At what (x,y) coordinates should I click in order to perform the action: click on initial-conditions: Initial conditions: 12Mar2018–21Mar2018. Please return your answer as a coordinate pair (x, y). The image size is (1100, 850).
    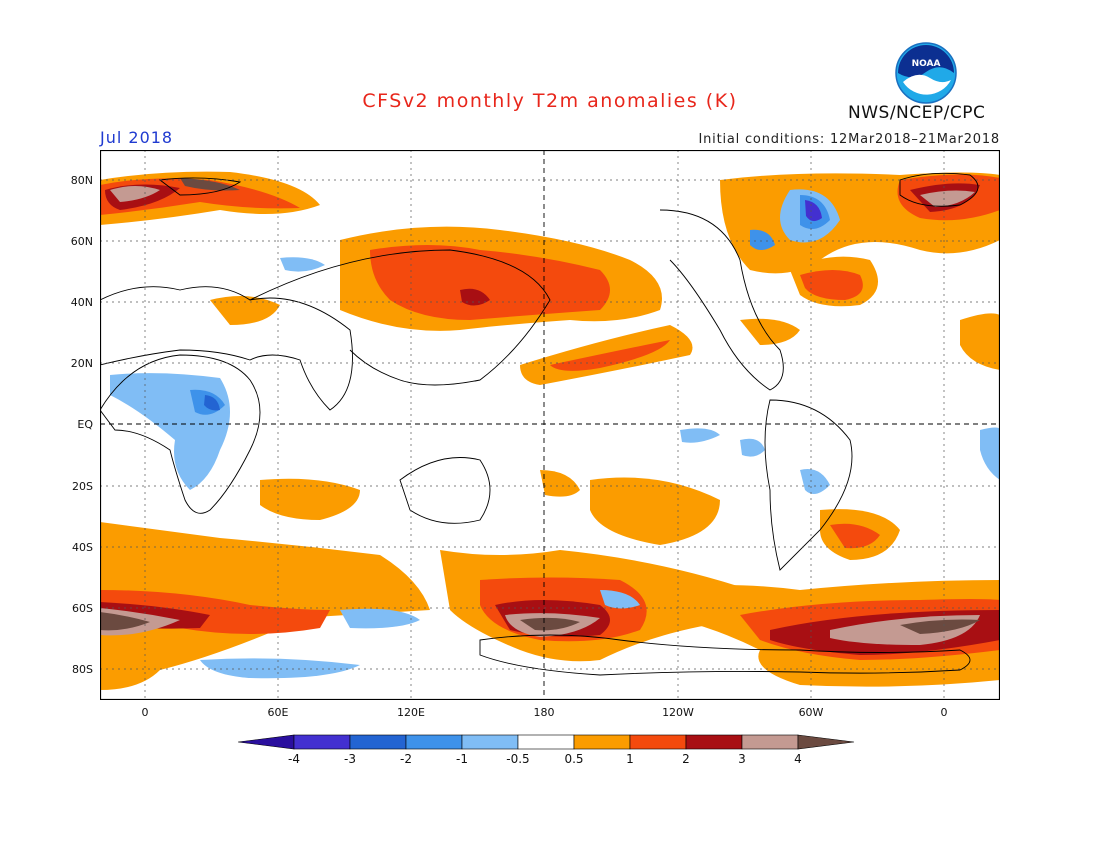
    Looking at the image, I should click on (849, 139).